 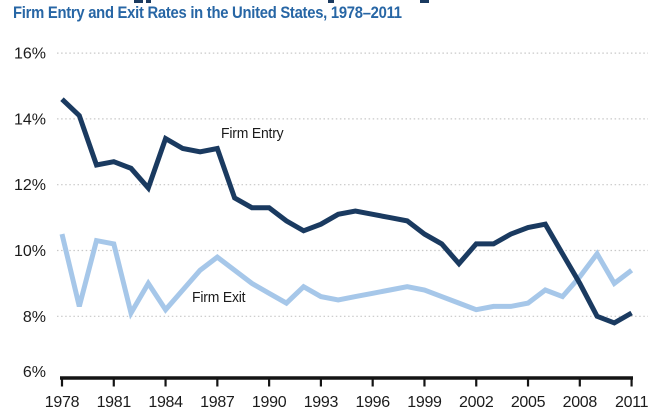 I want to click on y-tick-label-8: 8%, so click(x=34, y=317).